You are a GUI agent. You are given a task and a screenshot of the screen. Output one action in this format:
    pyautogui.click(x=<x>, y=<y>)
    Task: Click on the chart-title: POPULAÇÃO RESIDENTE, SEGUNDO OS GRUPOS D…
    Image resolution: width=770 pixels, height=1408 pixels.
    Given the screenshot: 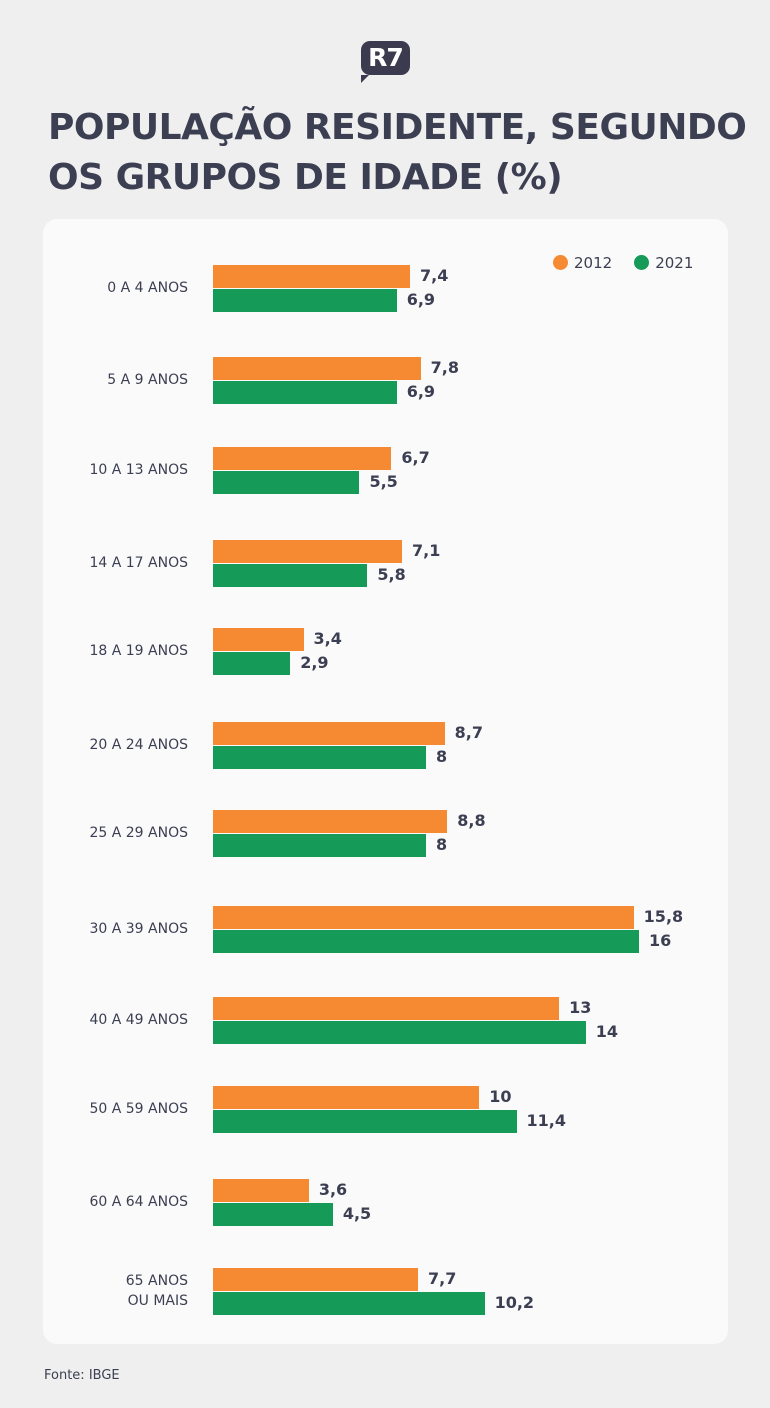 What is the action you would take?
    pyautogui.click(x=397, y=152)
    